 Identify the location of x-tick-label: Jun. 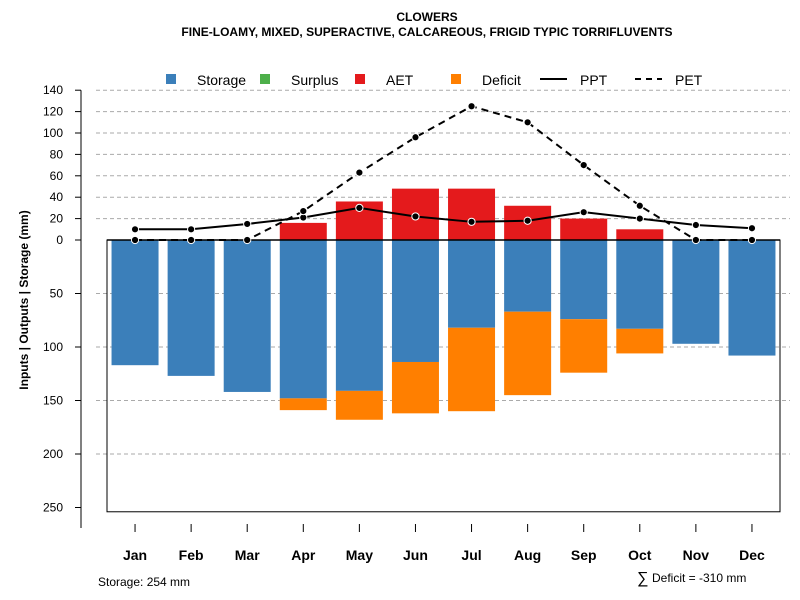
(415, 555).